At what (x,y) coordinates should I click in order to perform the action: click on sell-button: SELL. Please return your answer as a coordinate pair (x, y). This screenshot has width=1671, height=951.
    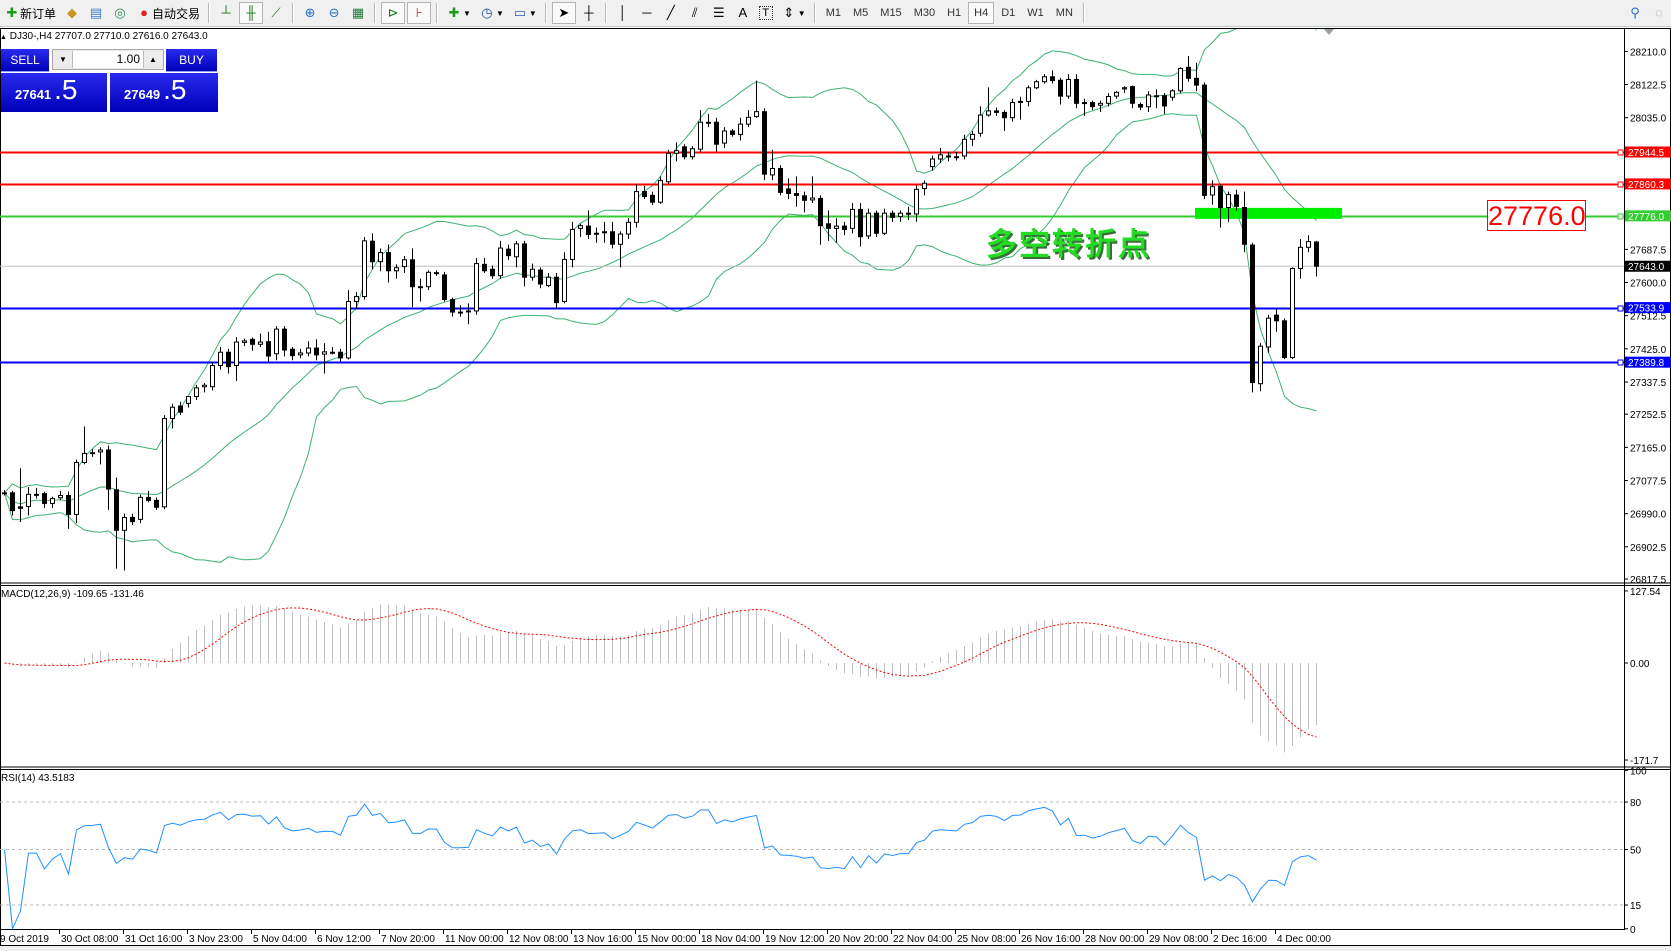
    Looking at the image, I should click on (25, 60).